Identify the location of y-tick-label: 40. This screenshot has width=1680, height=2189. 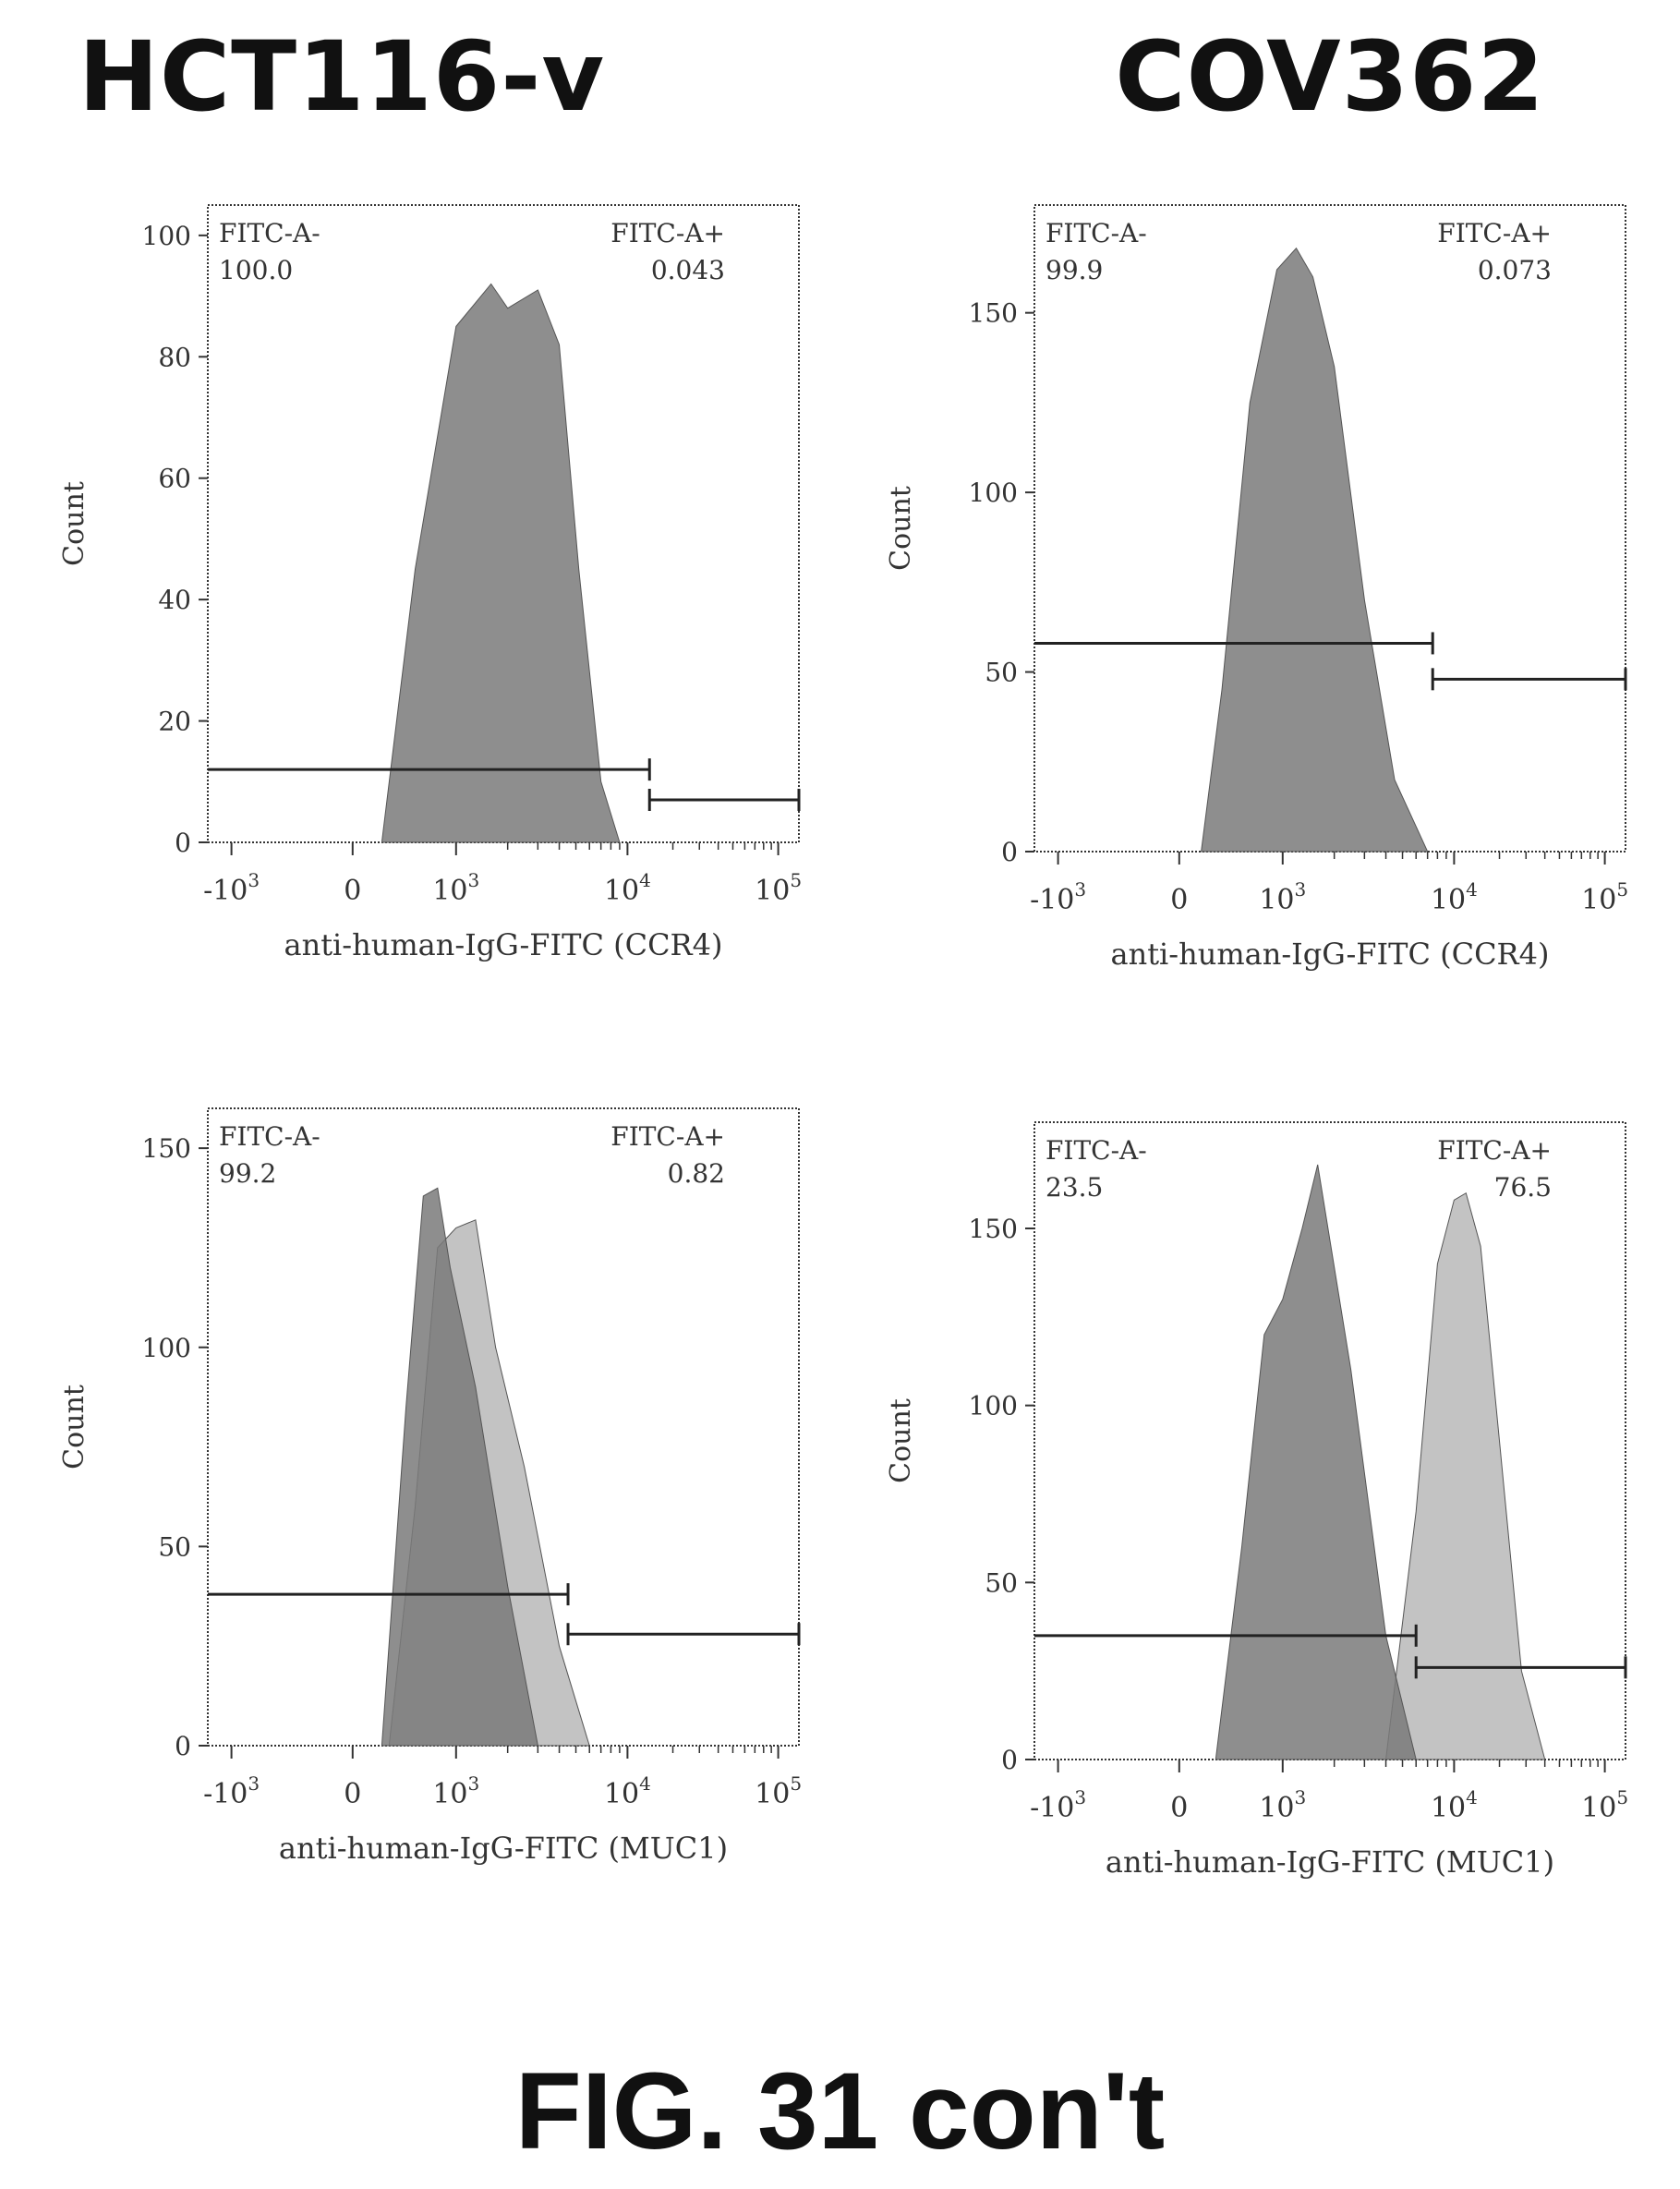
(174, 600).